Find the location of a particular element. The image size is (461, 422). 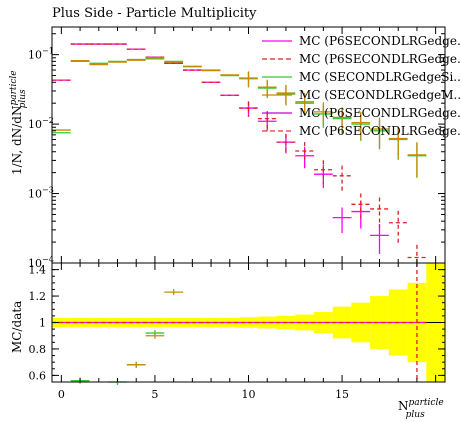

ratio-y-tick-label: 1 is located at coordinates (42, 323).